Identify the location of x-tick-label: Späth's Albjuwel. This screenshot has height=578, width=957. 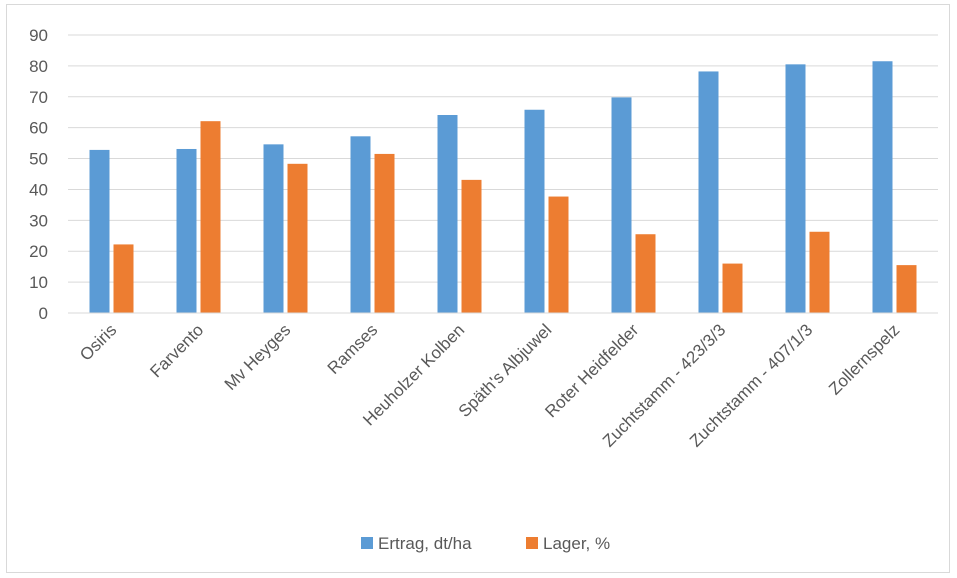
(505, 370).